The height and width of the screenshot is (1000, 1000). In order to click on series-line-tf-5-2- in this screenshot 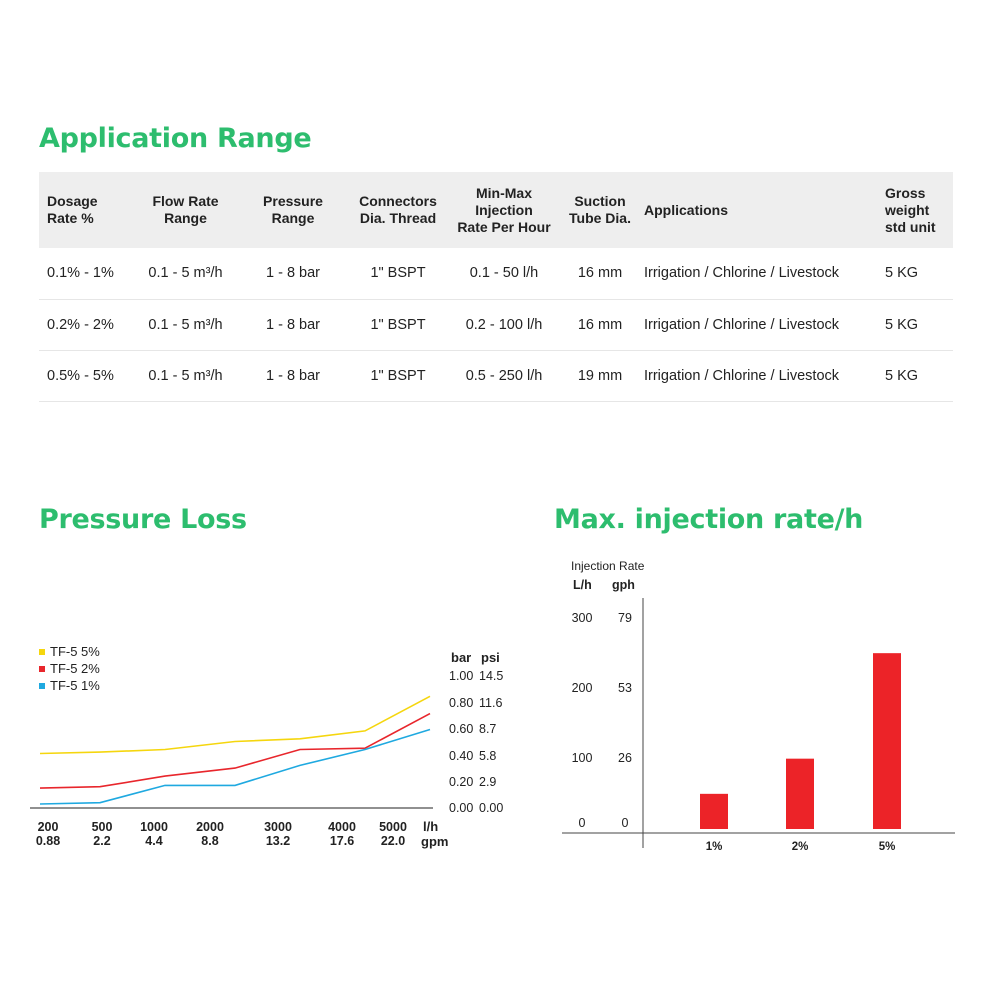, I will do `click(235, 750)`.